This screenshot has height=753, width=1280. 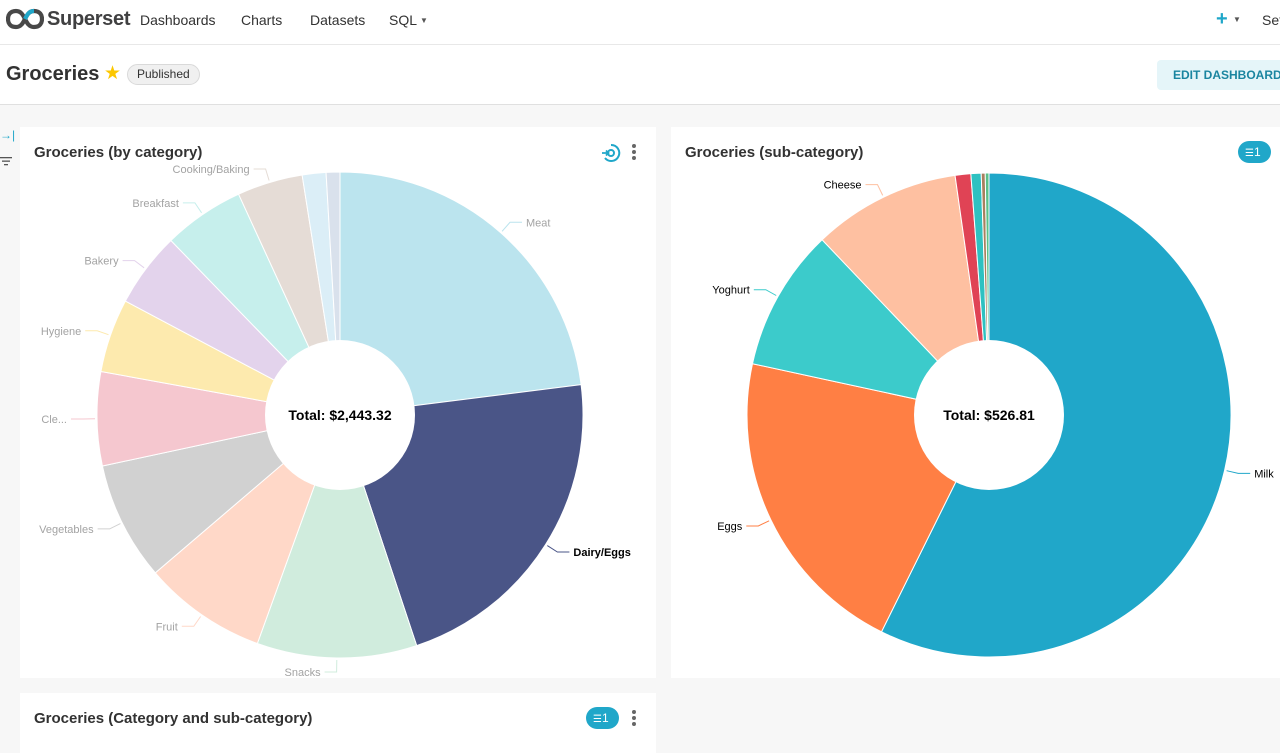 What do you see at coordinates (155, 204) in the screenshot?
I see `slice-label: Breakfast` at bounding box center [155, 204].